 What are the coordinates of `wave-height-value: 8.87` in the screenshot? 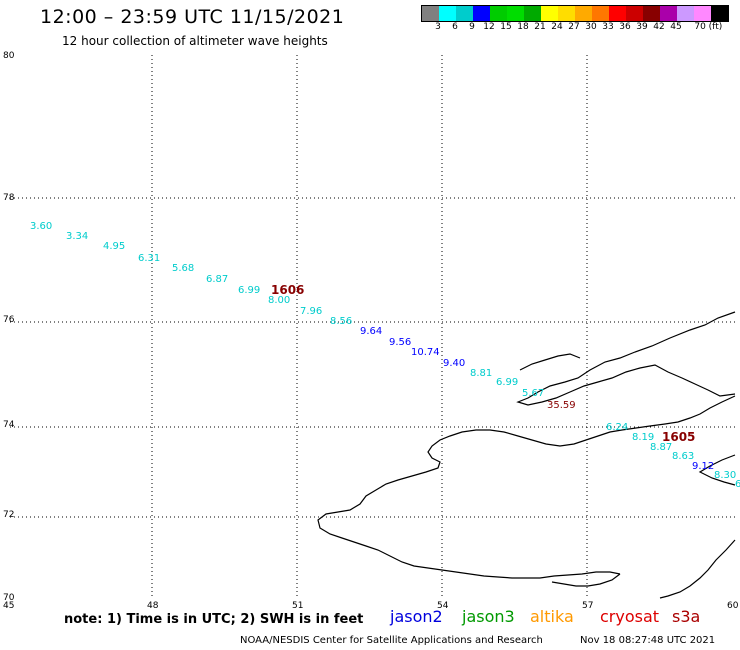 It's located at (661, 447).